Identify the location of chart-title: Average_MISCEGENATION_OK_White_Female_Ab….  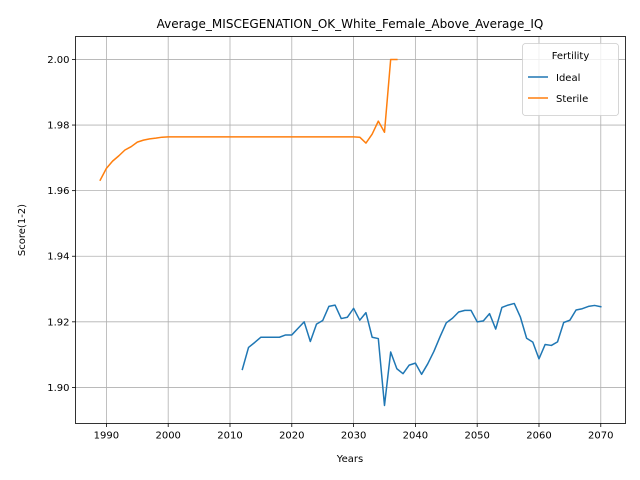
(350, 24).